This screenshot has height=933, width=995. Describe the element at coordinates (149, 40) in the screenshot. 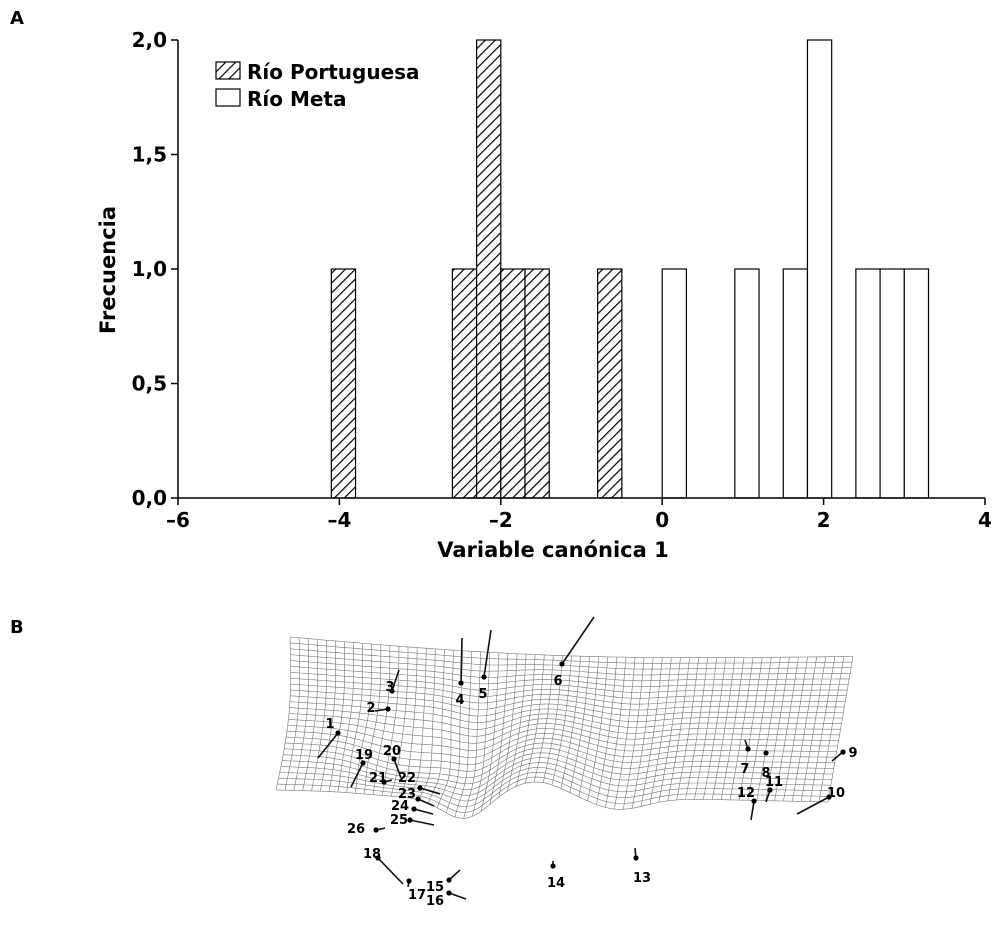

I see `y-tick-label: 2,0` at that location.